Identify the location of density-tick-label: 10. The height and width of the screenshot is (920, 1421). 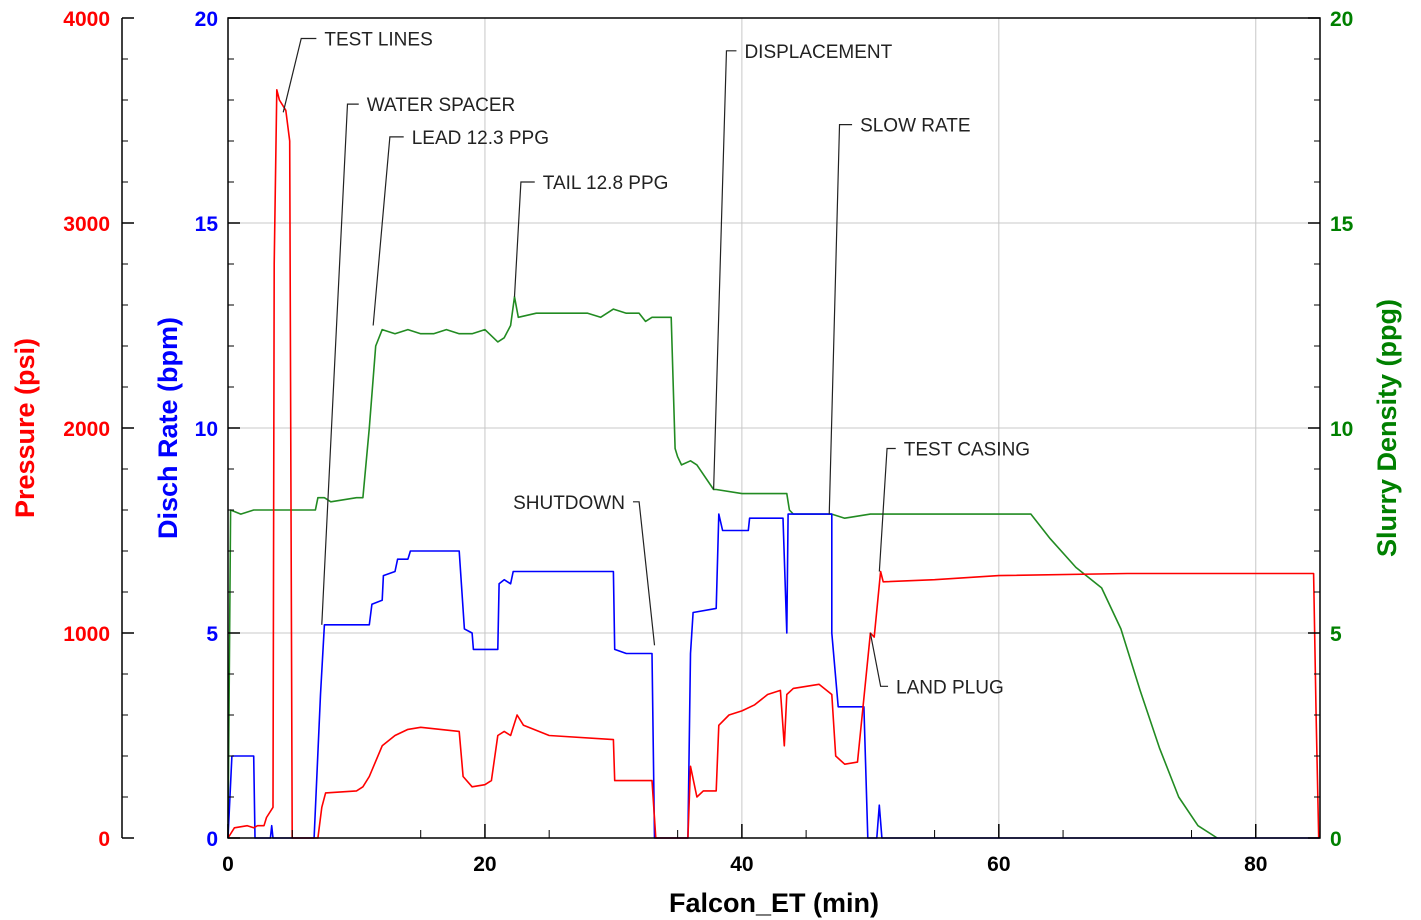
(1341, 429).